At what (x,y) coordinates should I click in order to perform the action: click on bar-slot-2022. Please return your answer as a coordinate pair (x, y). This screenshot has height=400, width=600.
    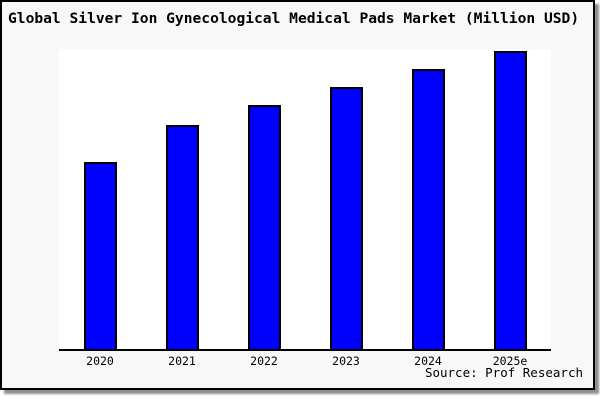
    Looking at the image, I should click on (264, 199).